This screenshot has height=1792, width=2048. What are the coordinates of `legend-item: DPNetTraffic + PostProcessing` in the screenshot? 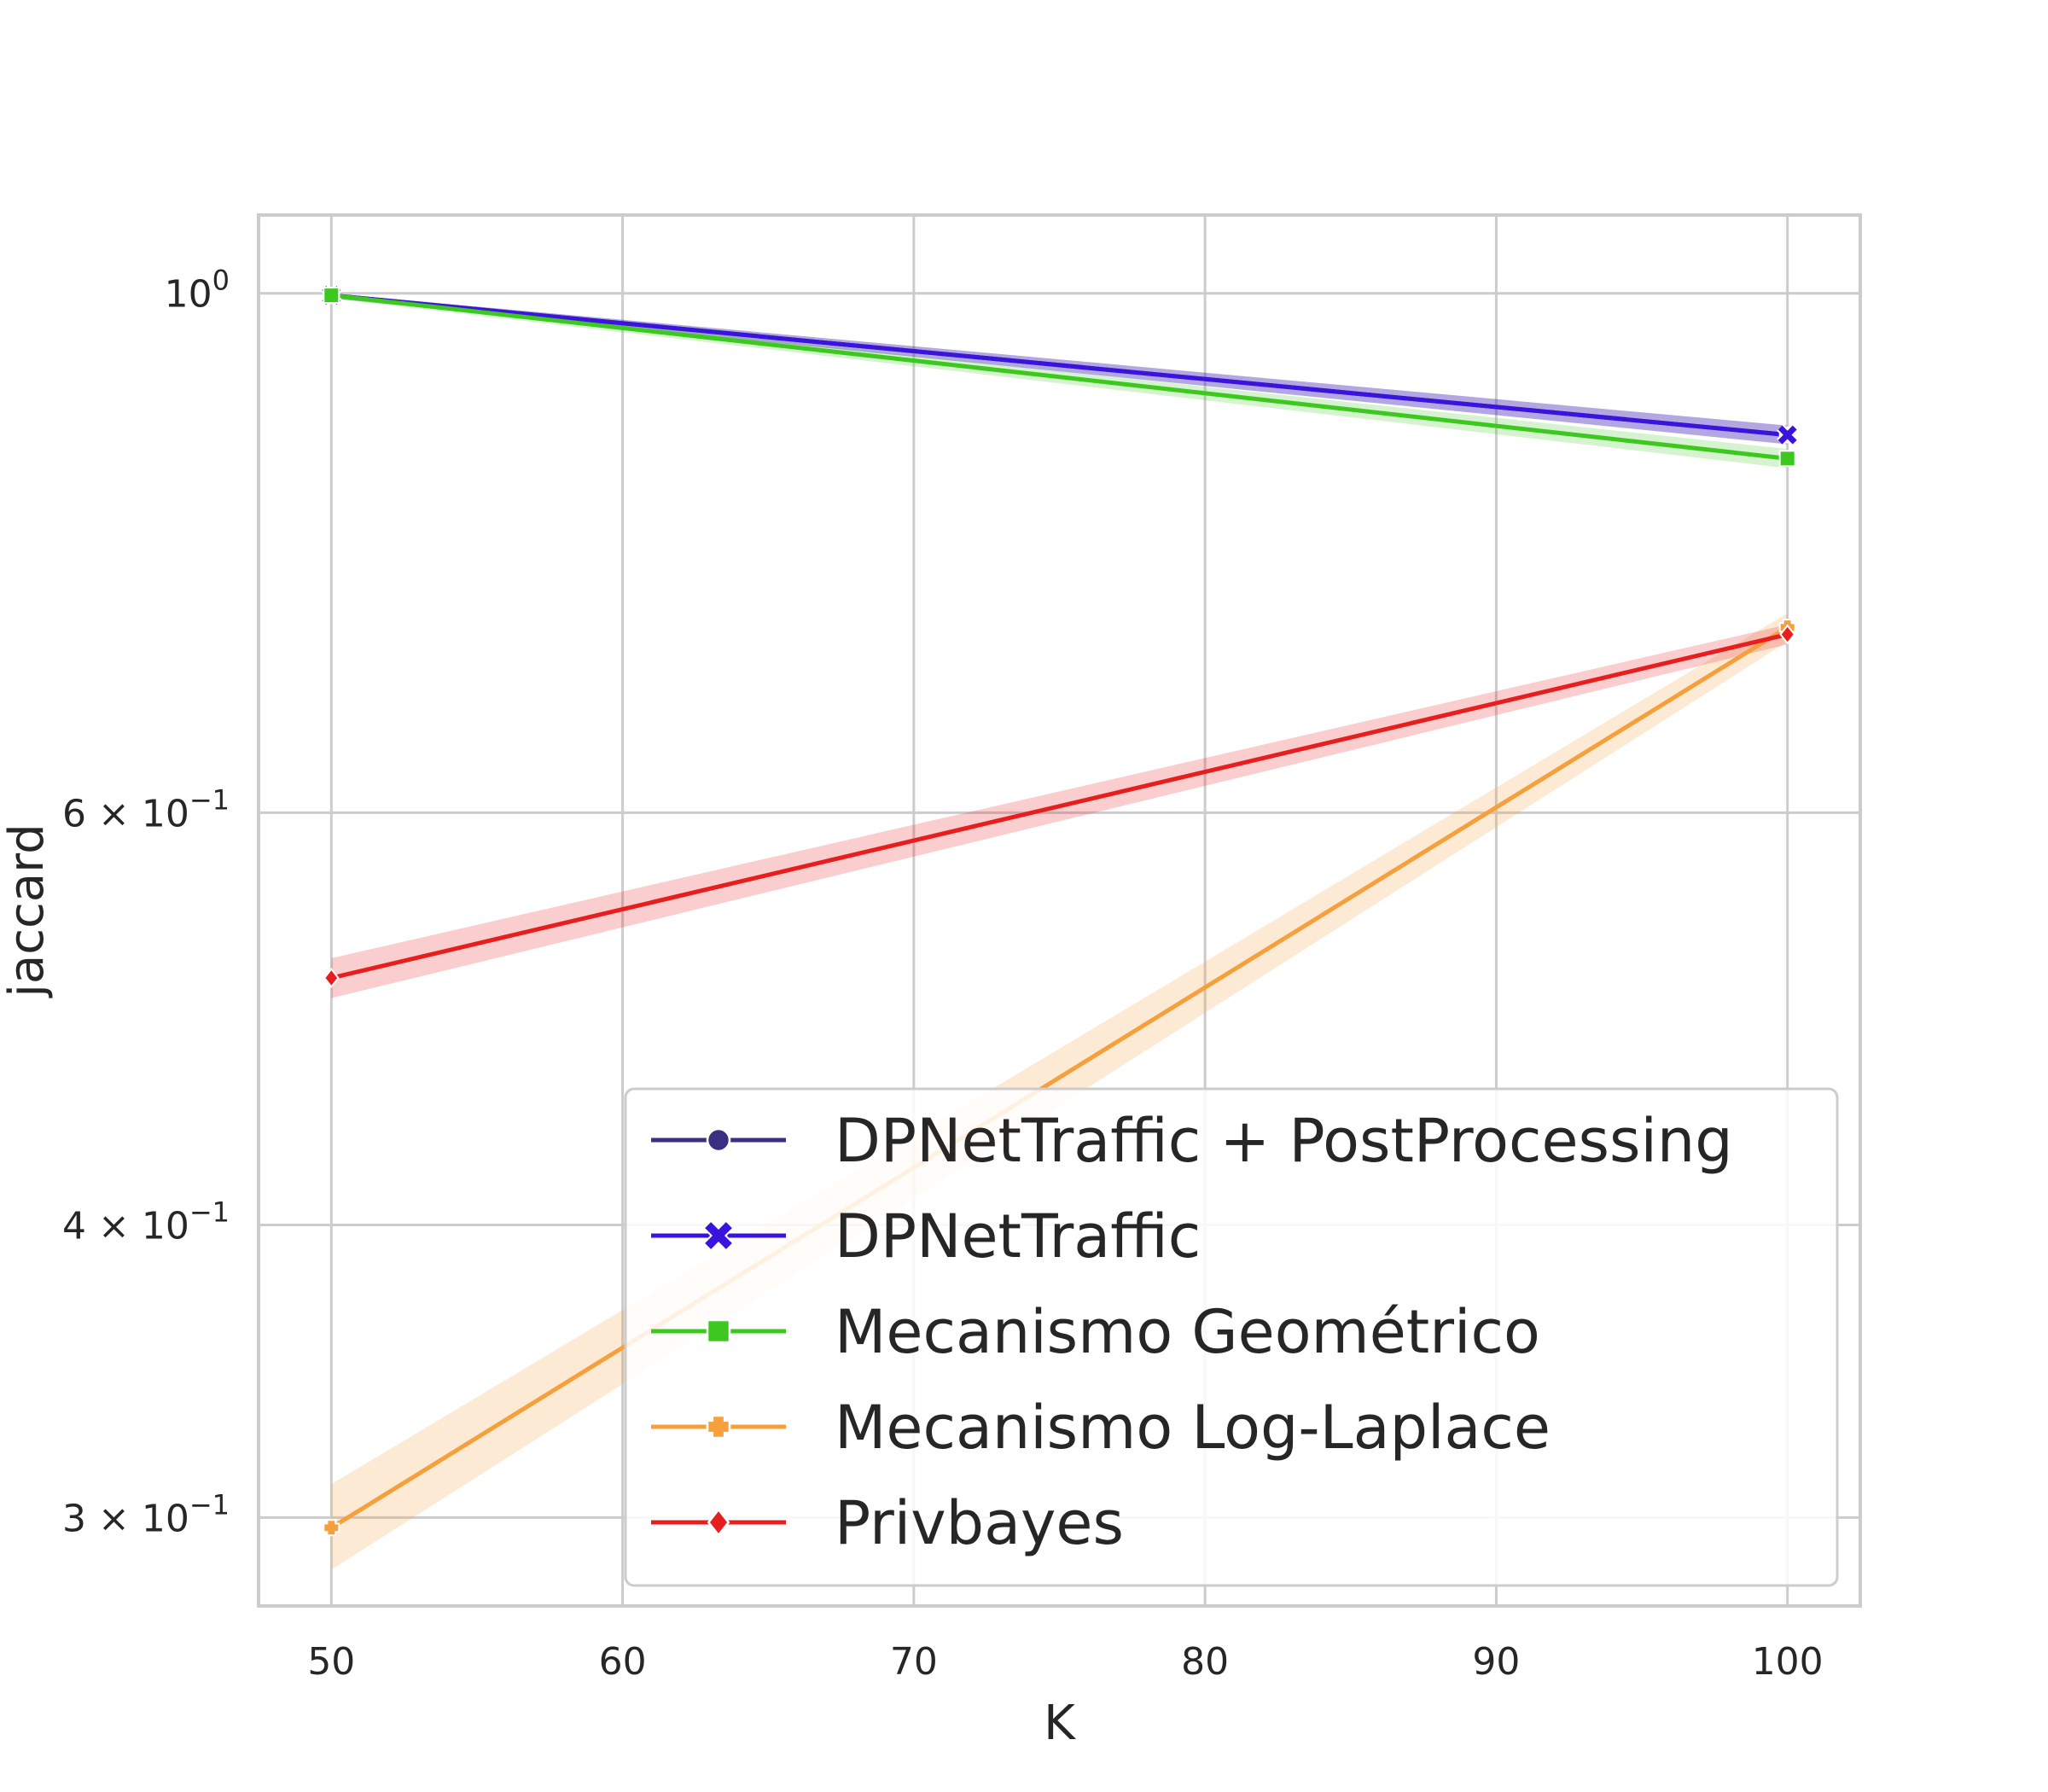 It's located at (1192, 1141).